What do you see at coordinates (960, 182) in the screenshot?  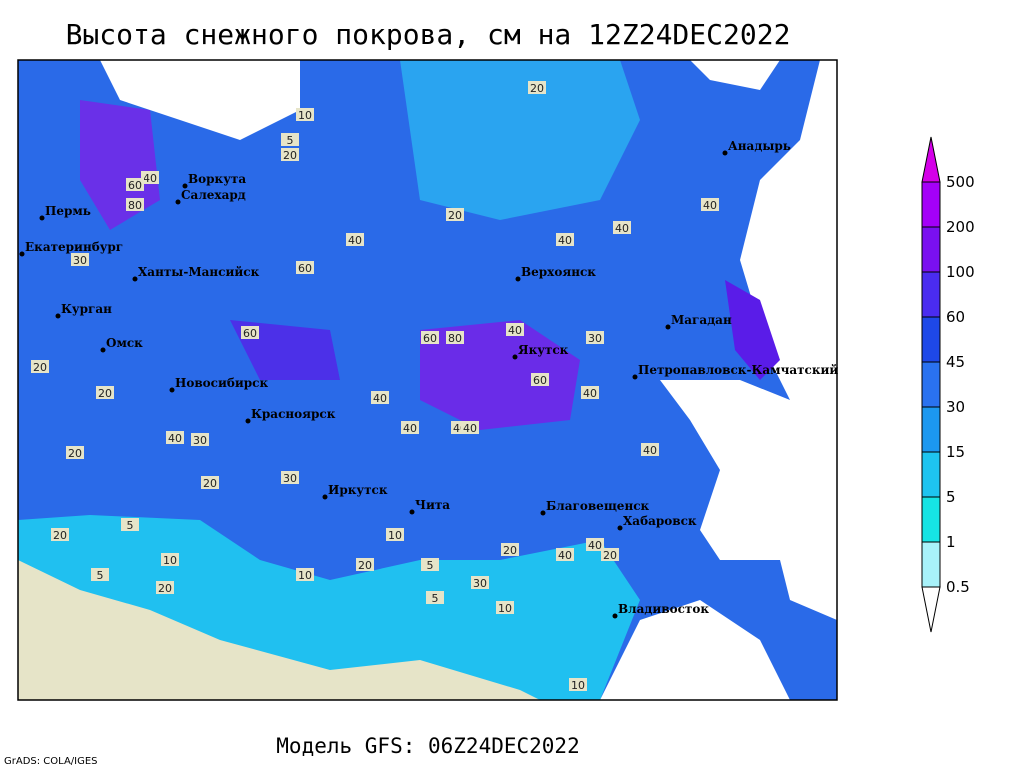 I see `legend-label: 500` at bounding box center [960, 182].